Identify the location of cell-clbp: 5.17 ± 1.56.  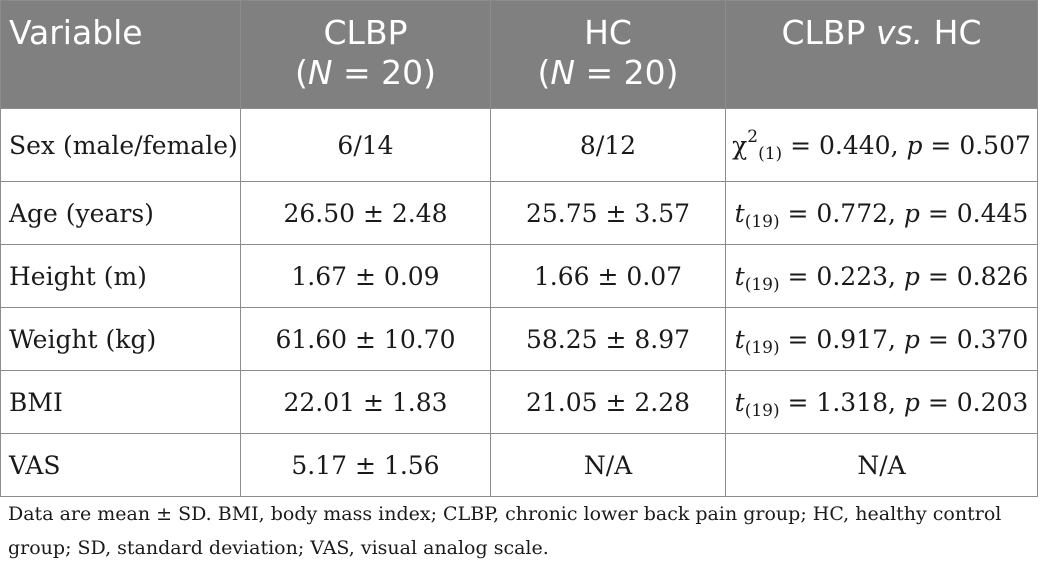
(365, 465).